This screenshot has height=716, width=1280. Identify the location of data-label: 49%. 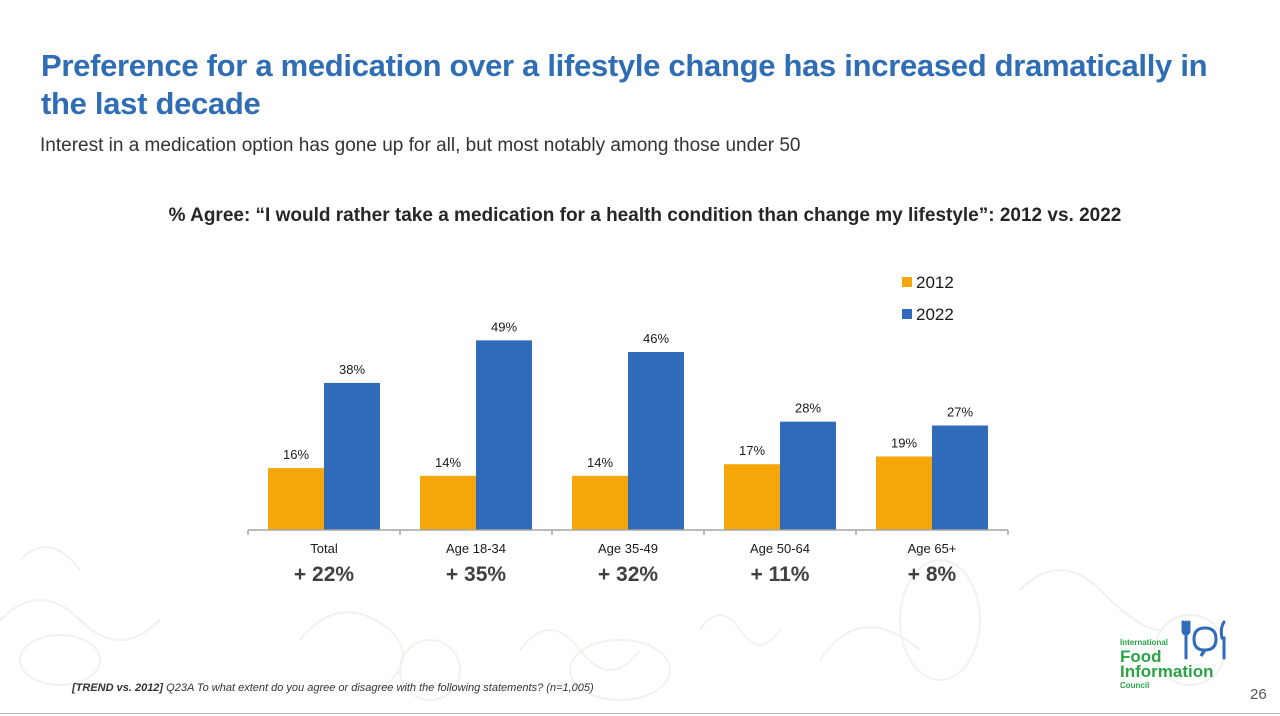
(504, 326).